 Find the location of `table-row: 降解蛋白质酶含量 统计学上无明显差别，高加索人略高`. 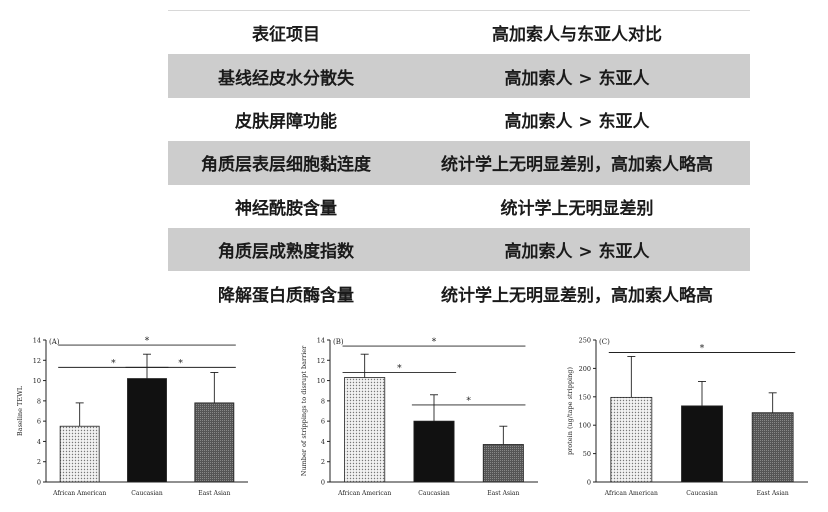

table-row: 降解蛋白质酶含量 统计学上无明显差别，高加索人略高 is located at coordinates (459, 292).